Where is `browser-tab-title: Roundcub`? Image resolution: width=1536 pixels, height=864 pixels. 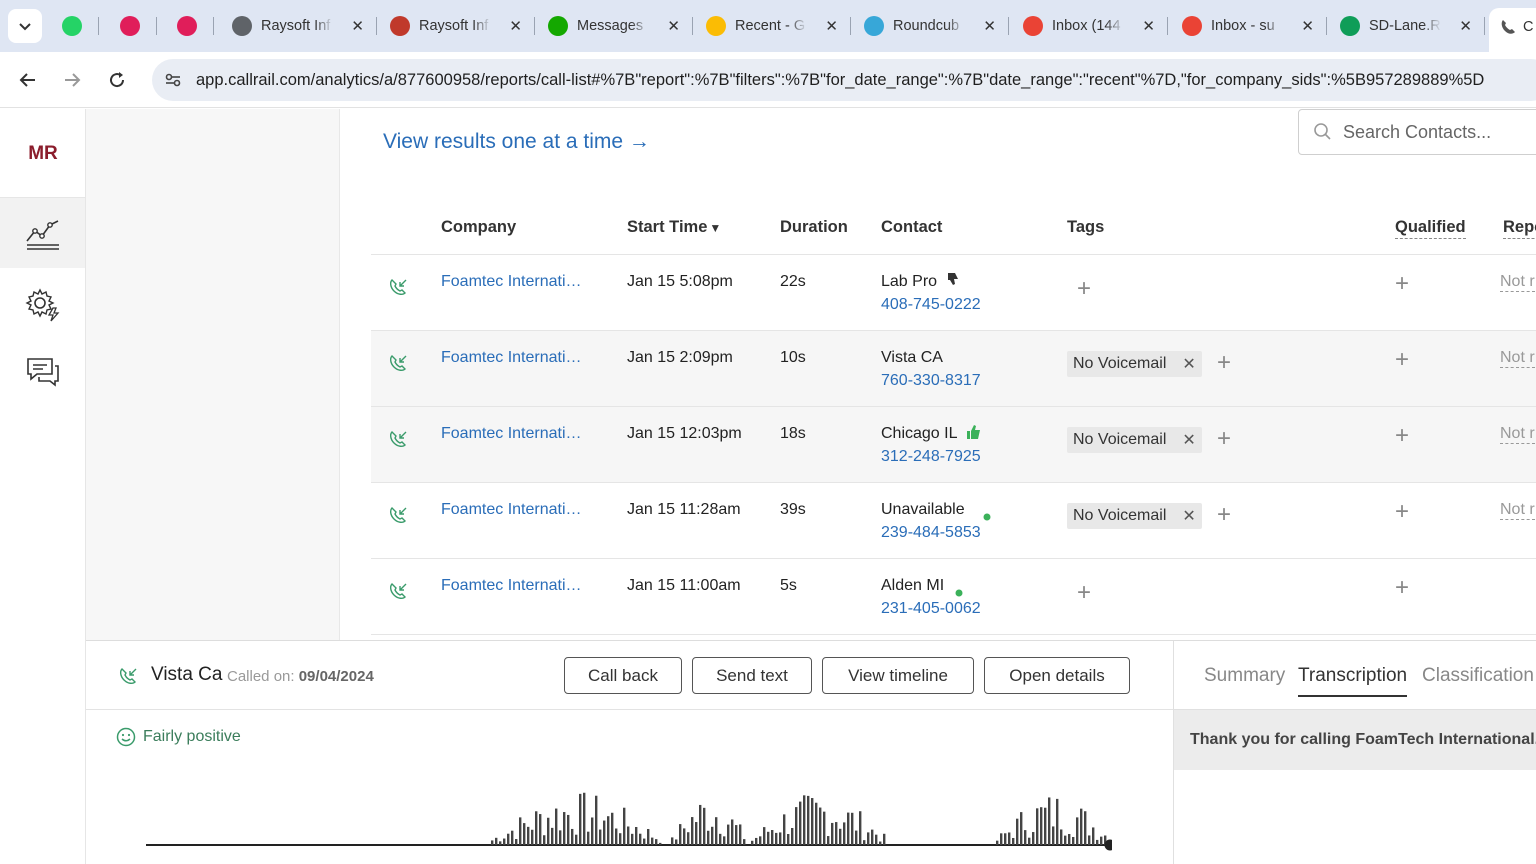 browser-tab-title: Roundcub is located at coordinates (926, 26).